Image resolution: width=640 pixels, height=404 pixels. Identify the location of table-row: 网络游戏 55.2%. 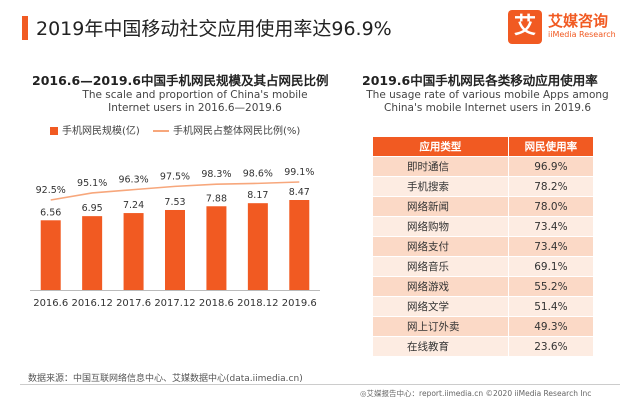
(483, 286).